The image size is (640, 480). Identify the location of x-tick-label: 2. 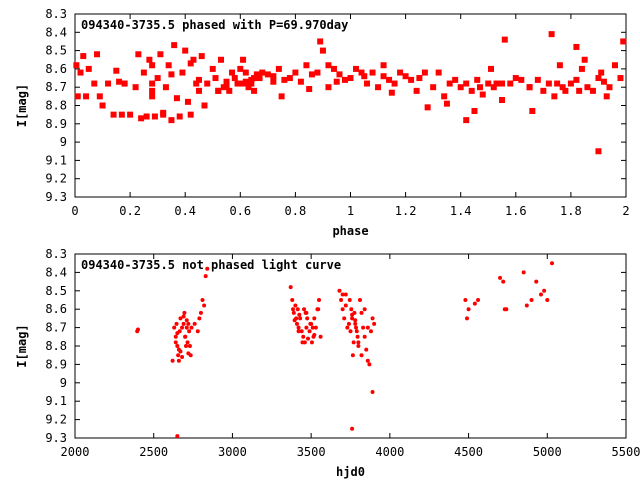
(625, 211).